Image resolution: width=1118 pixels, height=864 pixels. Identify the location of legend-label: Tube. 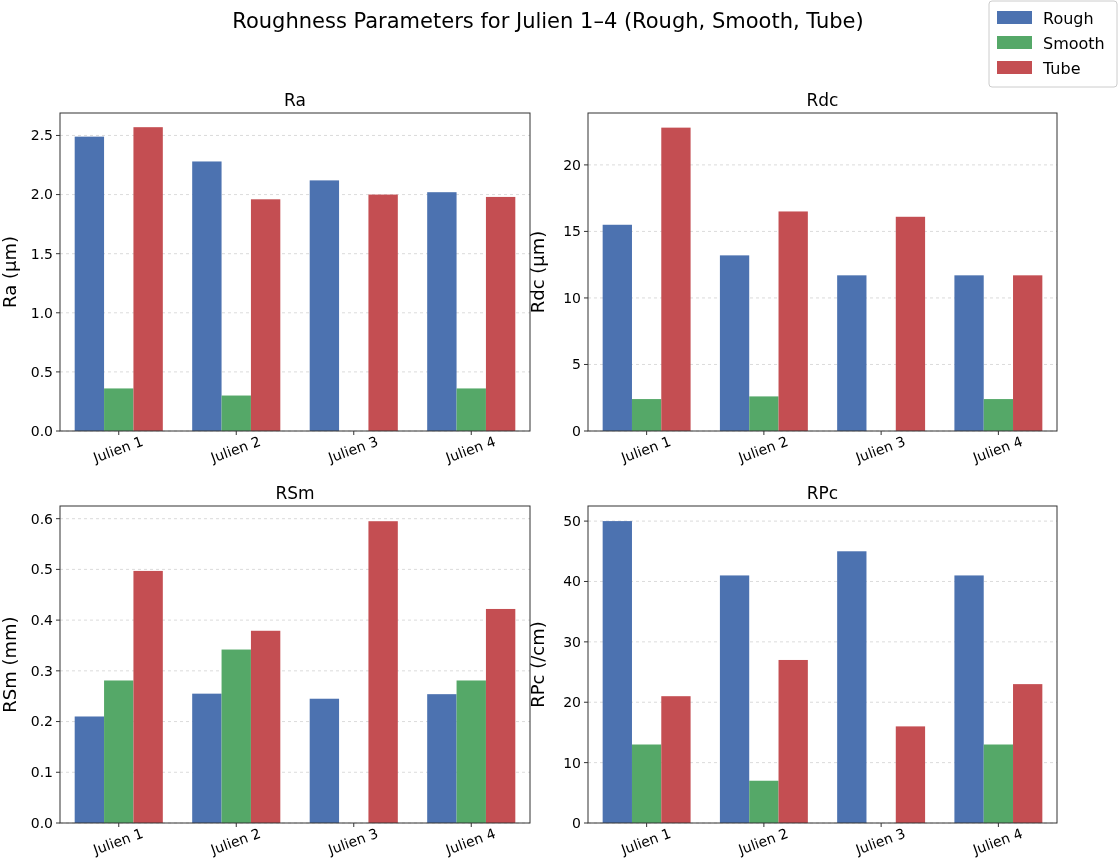
(1061, 68).